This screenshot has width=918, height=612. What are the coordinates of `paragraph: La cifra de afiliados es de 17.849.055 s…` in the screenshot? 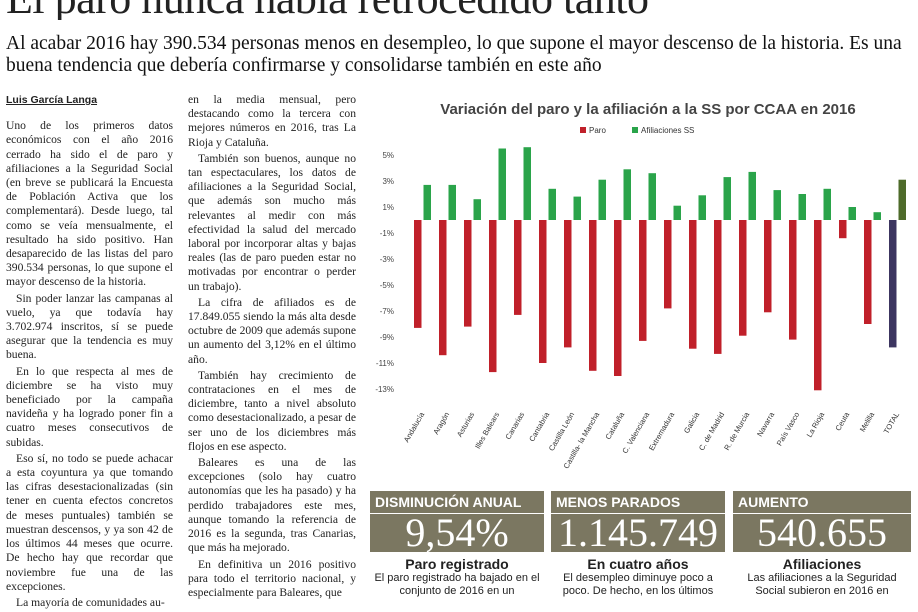 It's located at (272, 330).